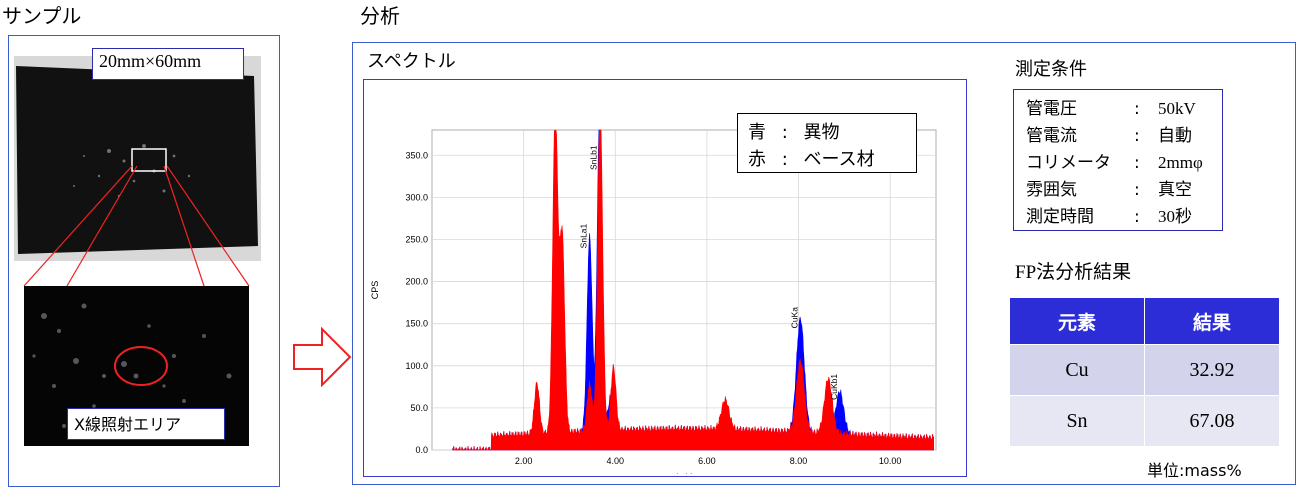 The image size is (1300, 490). I want to click on y-axis-label: CPS, so click(375, 290).